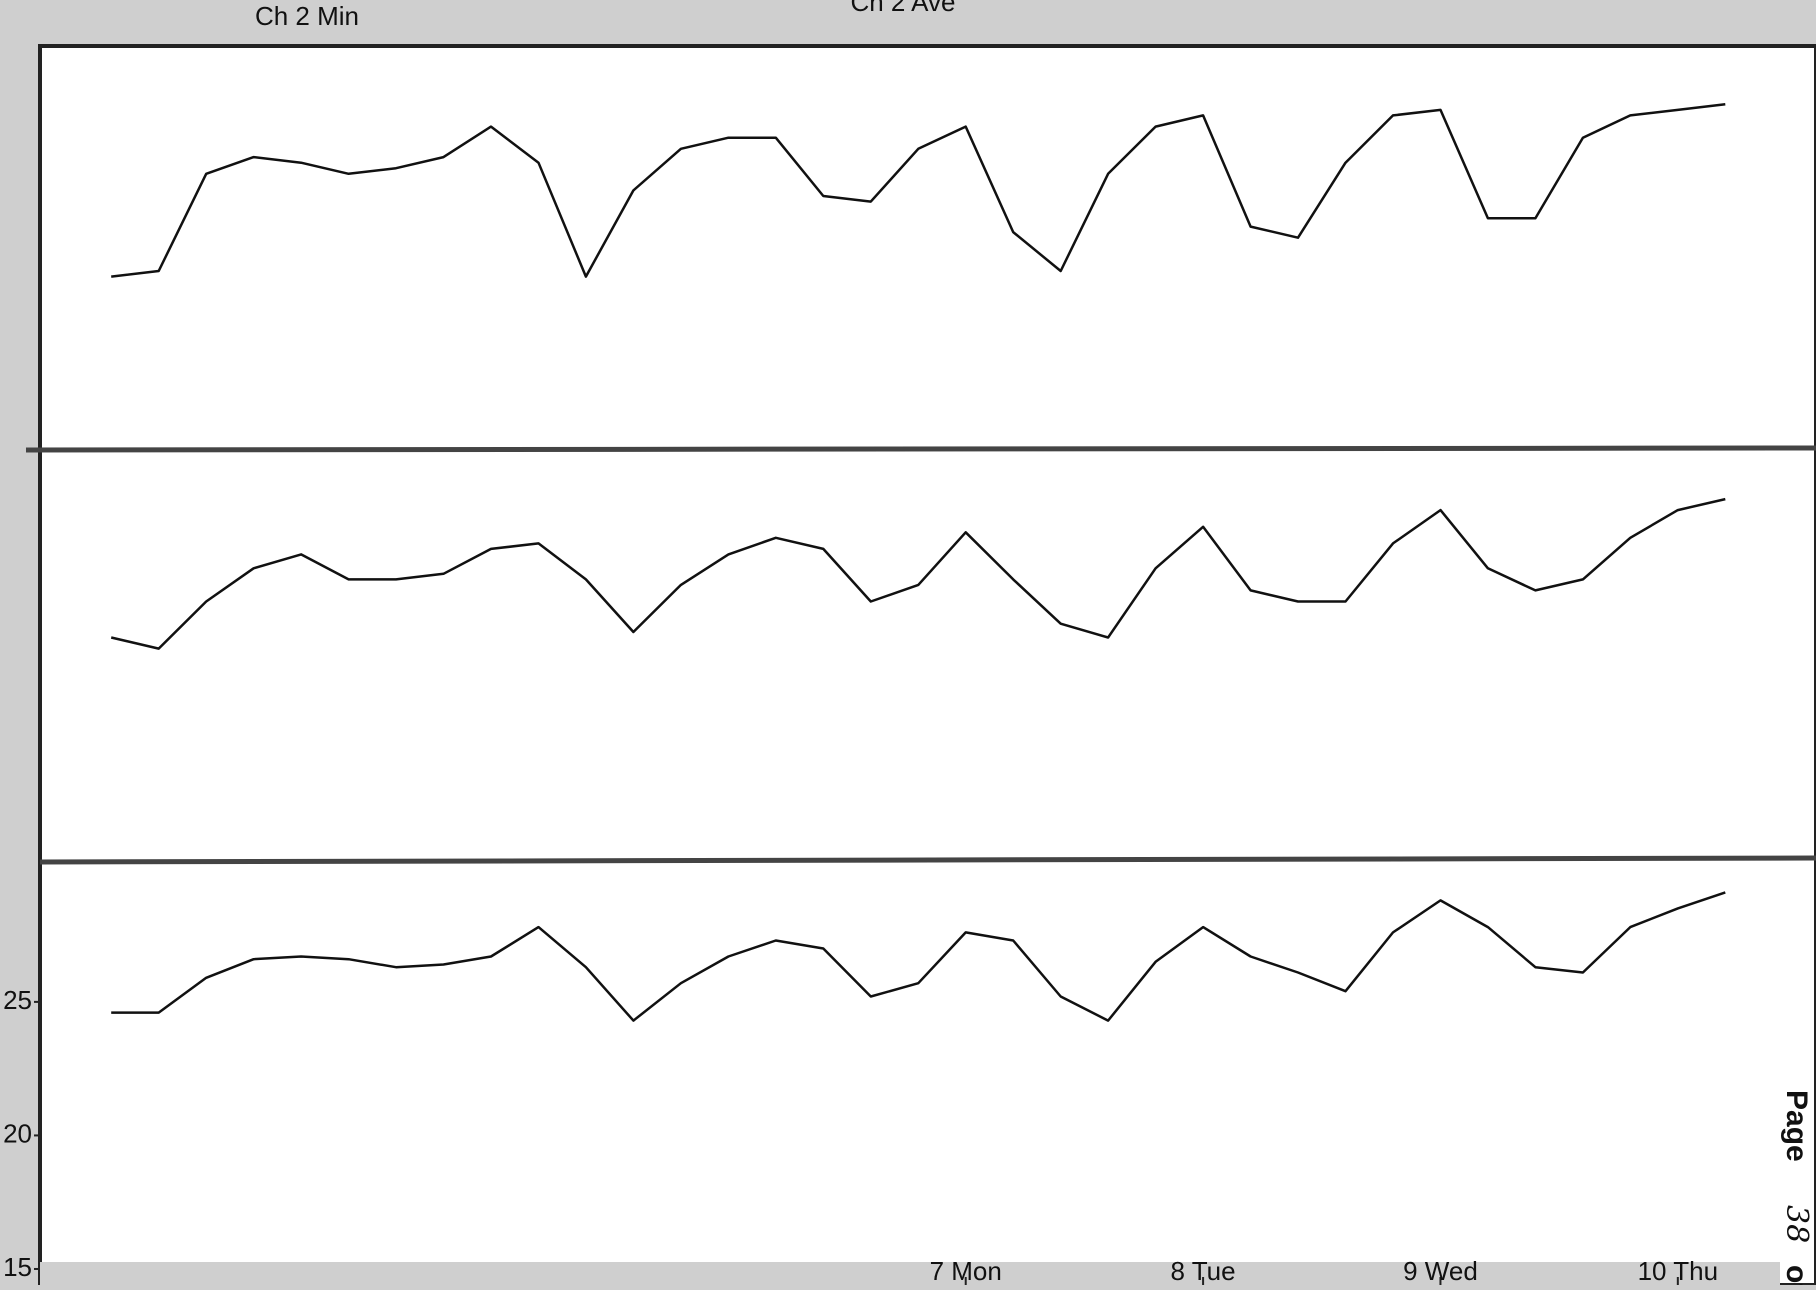 This screenshot has height=1290, width=1816. I want to click on page-label: Page, so click(1796, 1126).